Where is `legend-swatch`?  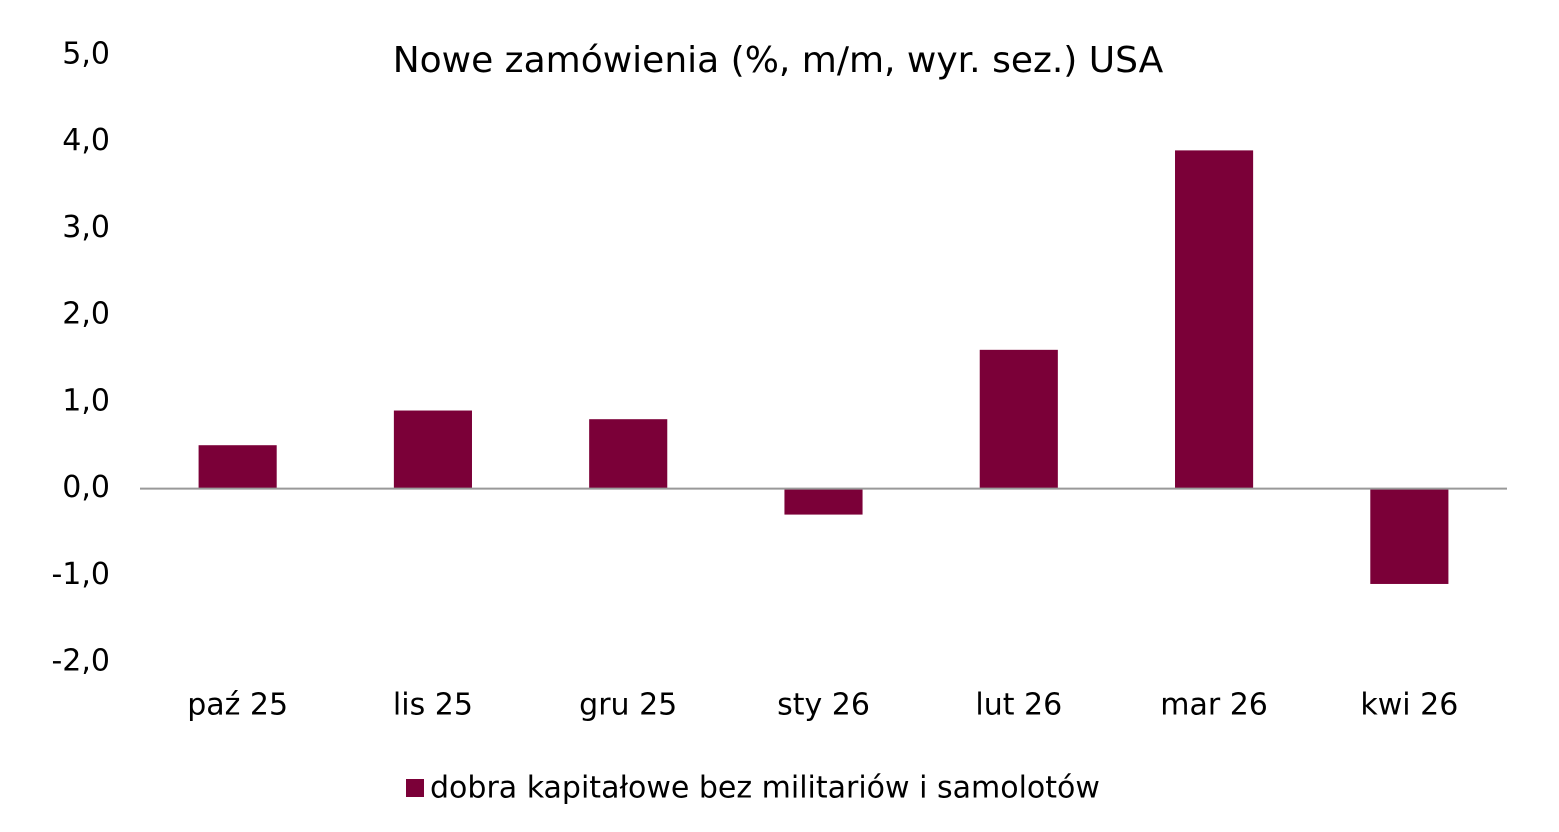 legend-swatch is located at coordinates (415, 788).